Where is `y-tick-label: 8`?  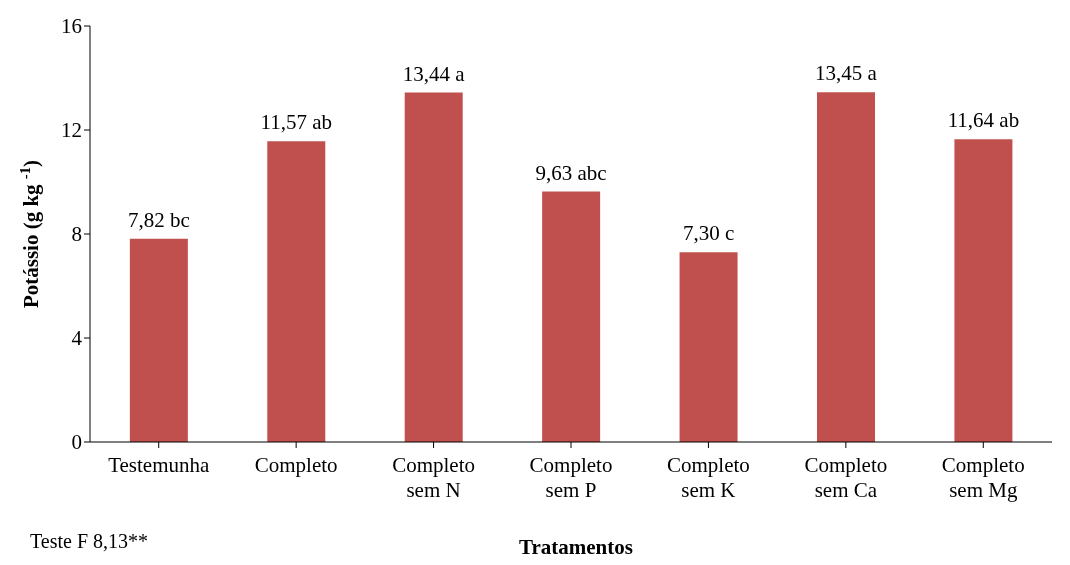
y-tick-label: 8 is located at coordinates (76, 234).